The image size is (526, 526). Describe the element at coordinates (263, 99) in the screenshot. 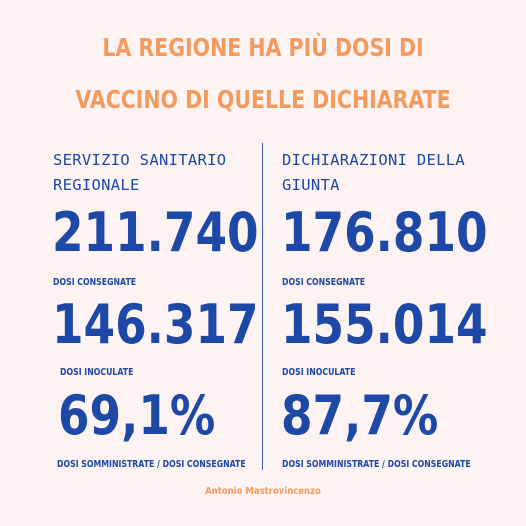

I see `title-line-2: VACCINO DI QUELLE DICHIARATE` at that location.